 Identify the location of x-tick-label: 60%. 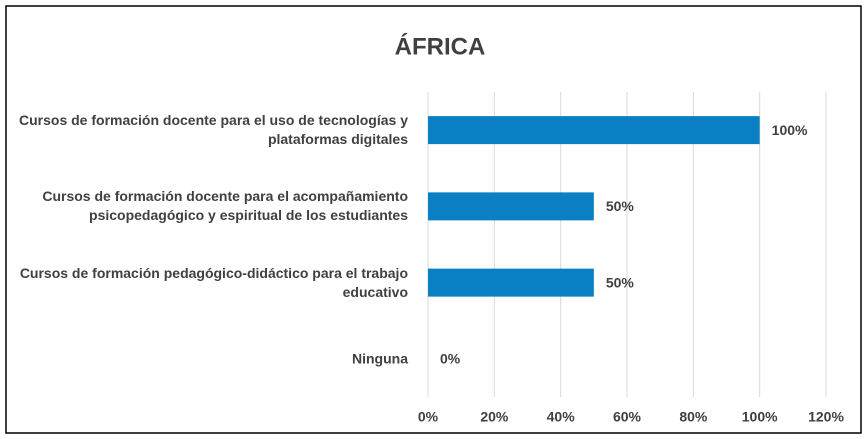
(627, 417).